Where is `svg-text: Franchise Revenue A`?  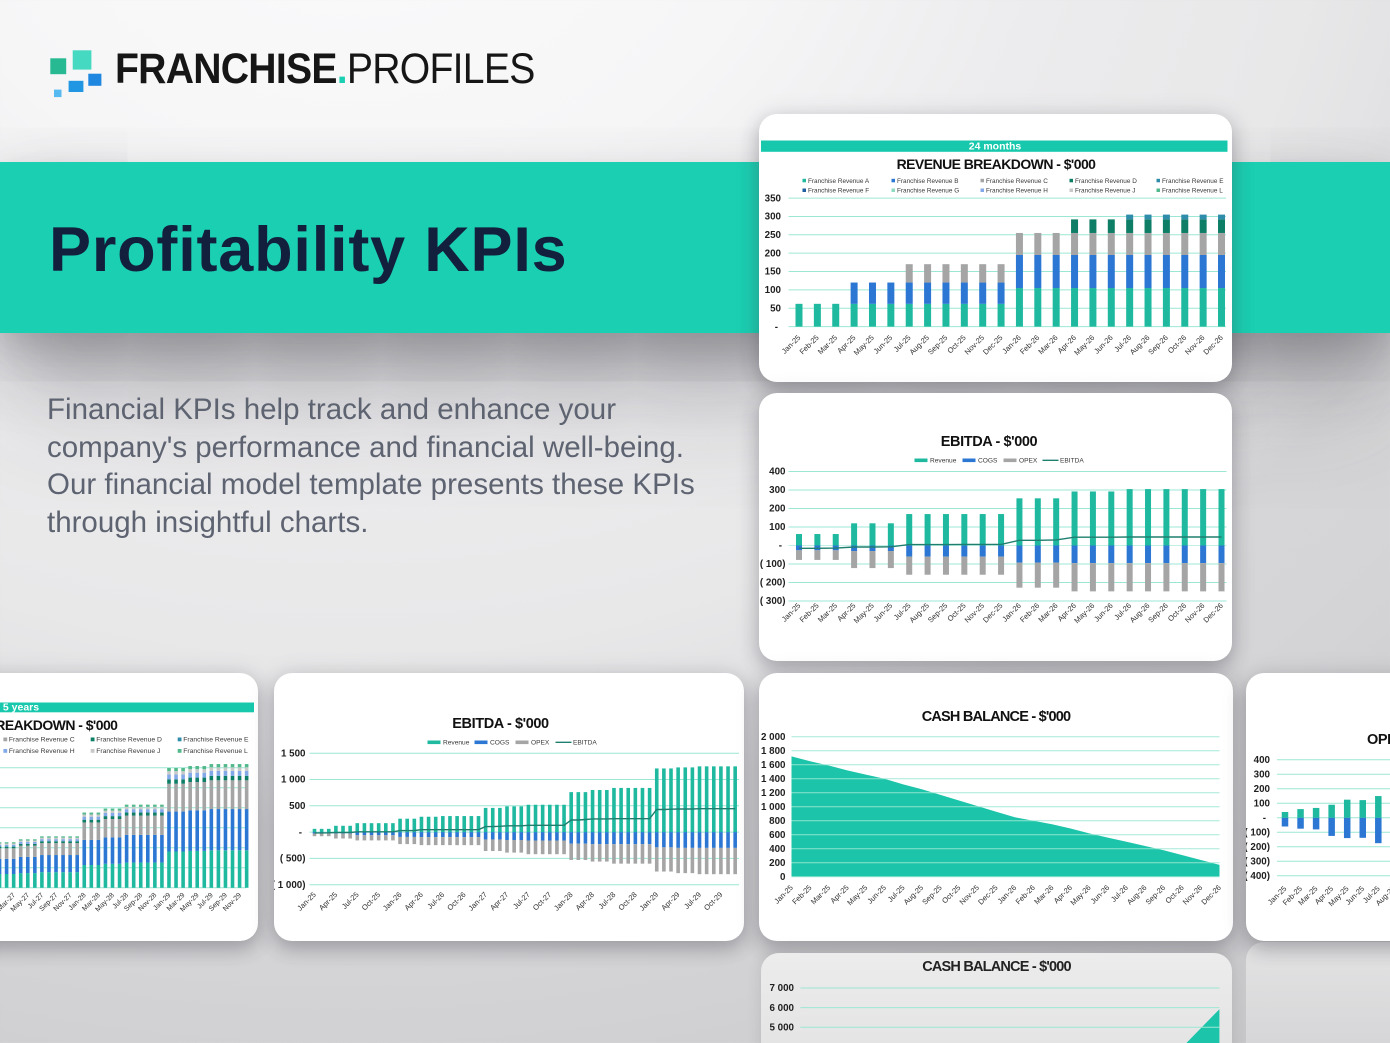
svg-text: Franchise Revenue A is located at coordinates (839, 180).